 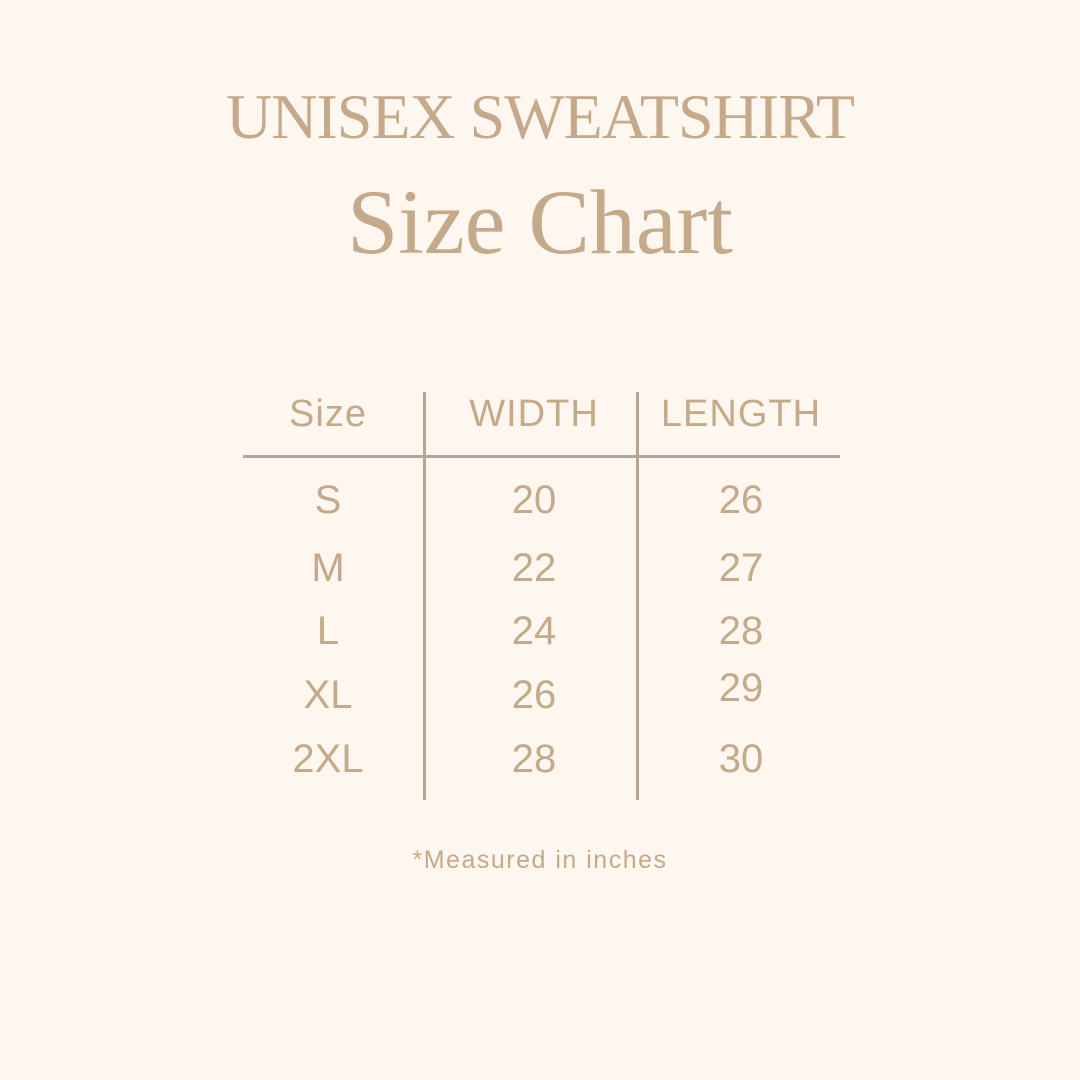 What do you see at coordinates (534, 414) in the screenshot?
I see `column-header: WIDTH` at bounding box center [534, 414].